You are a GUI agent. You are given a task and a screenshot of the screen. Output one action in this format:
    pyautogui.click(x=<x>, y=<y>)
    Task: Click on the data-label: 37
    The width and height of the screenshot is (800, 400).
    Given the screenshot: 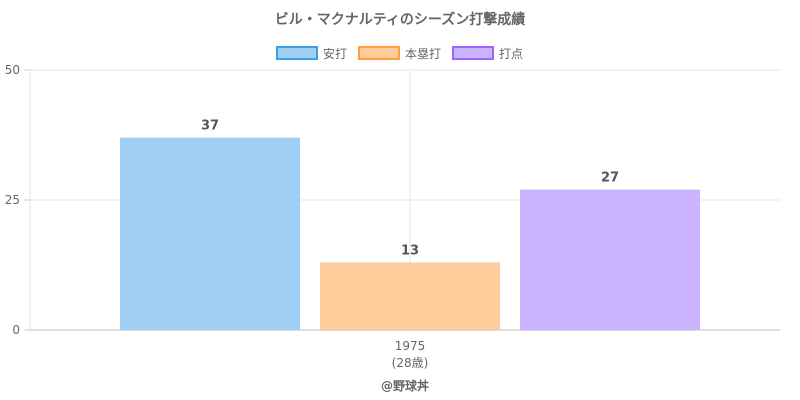 What is the action you would take?
    pyautogui.click(x=210, y=126)
    